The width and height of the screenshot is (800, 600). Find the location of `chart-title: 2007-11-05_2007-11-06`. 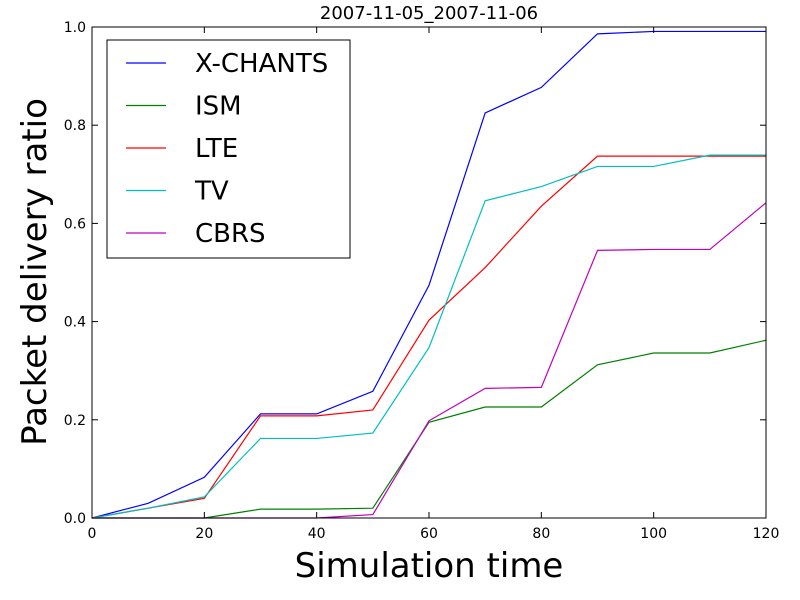

chart-title: 2007-11-05_2007-11-06 is located at coordinates (429, 13).